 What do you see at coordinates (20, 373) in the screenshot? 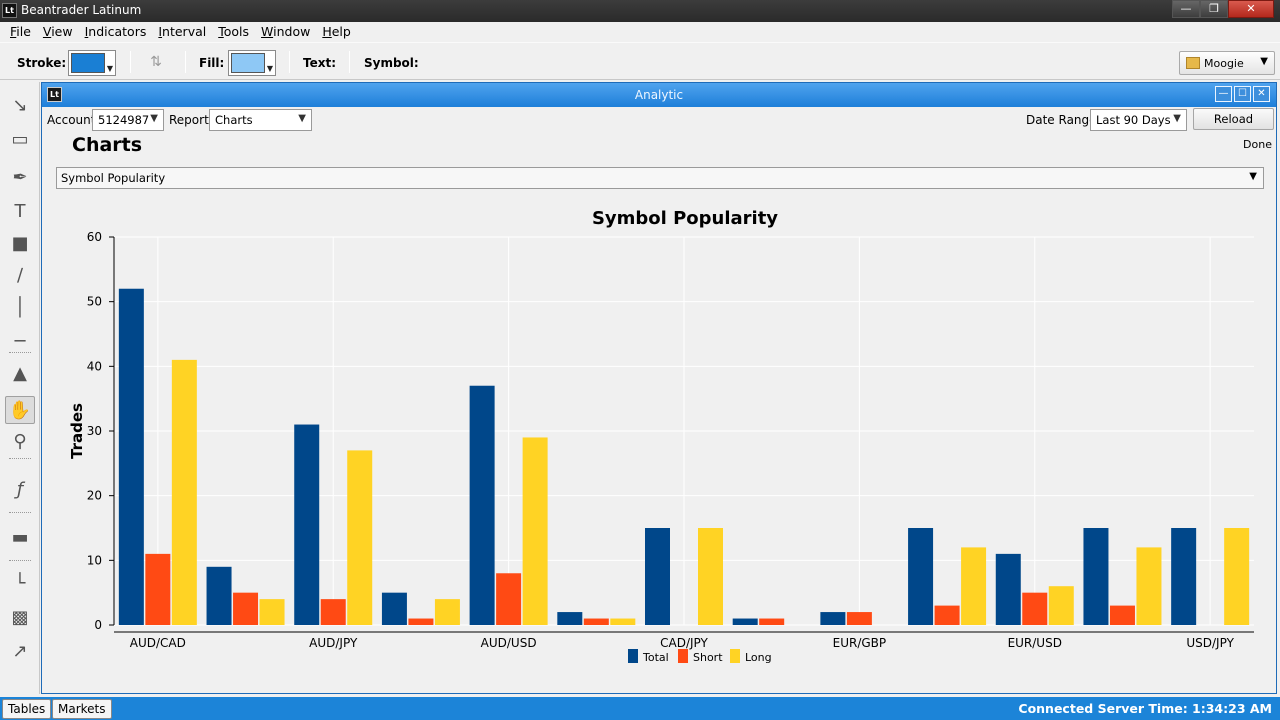
I see `stamp-icon: ▲` at bounding box center [20, 373].